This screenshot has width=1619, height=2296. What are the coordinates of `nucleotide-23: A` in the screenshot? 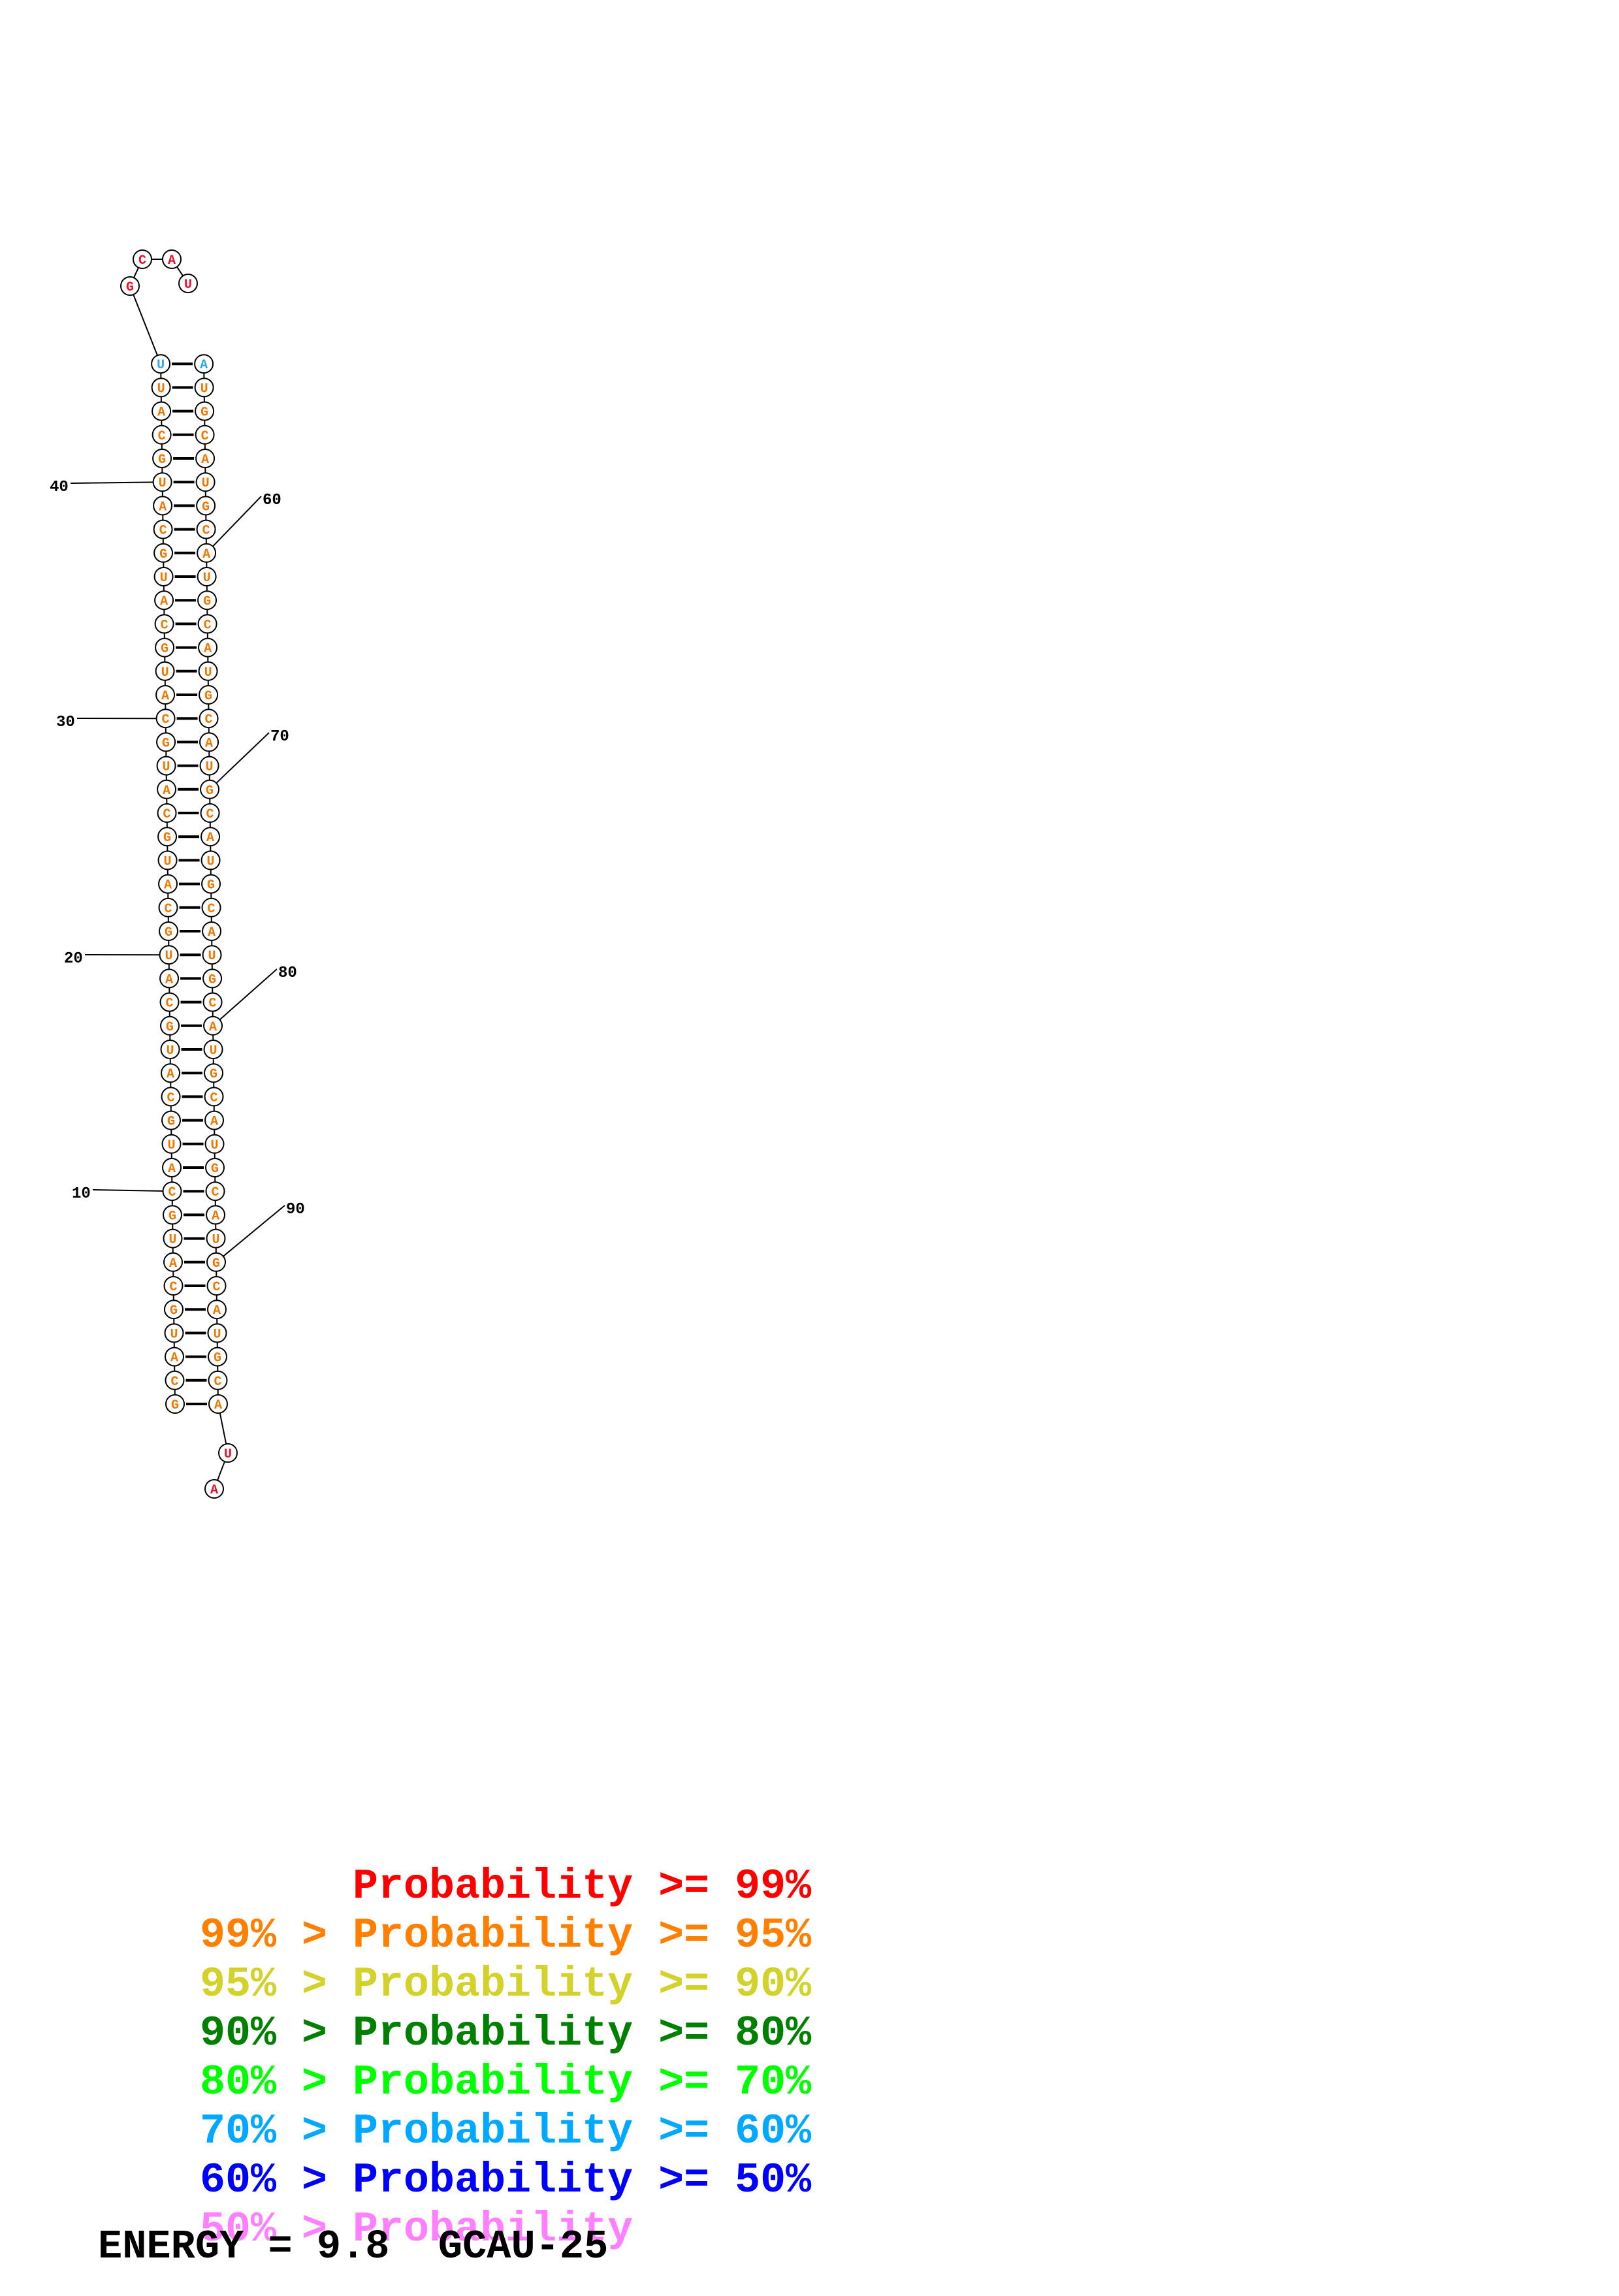 It's located at (168, 884).